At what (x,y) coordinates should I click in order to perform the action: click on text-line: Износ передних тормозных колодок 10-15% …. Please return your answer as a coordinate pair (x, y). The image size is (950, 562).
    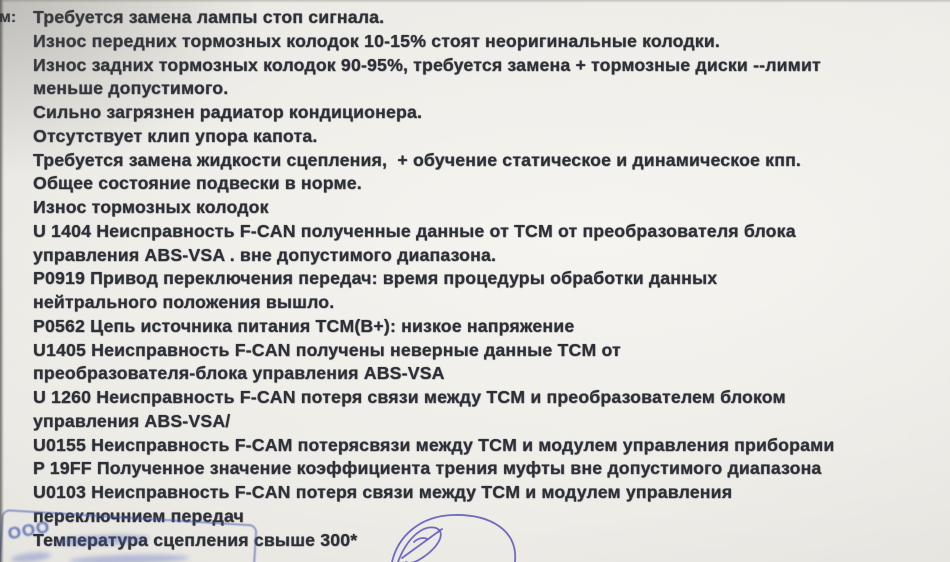
    Looking at the image, I should click on (376, 40).